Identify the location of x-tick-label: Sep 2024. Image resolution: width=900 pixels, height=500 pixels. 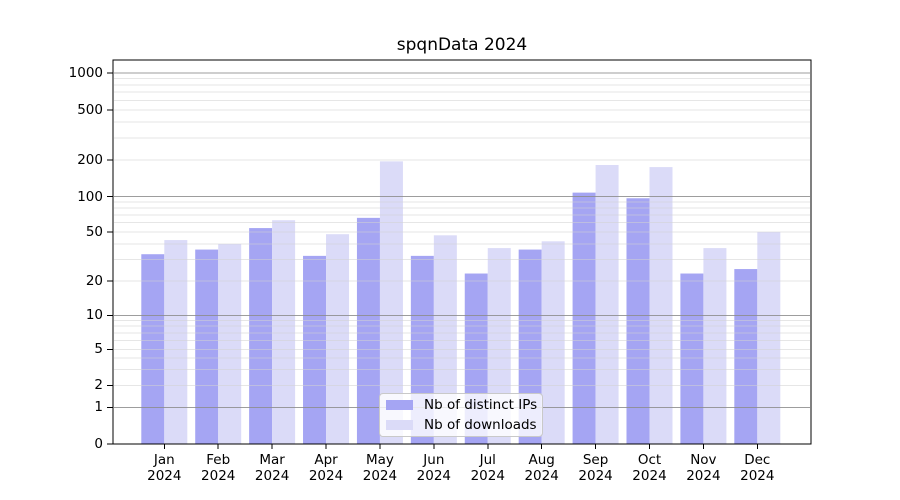
(595, 468).